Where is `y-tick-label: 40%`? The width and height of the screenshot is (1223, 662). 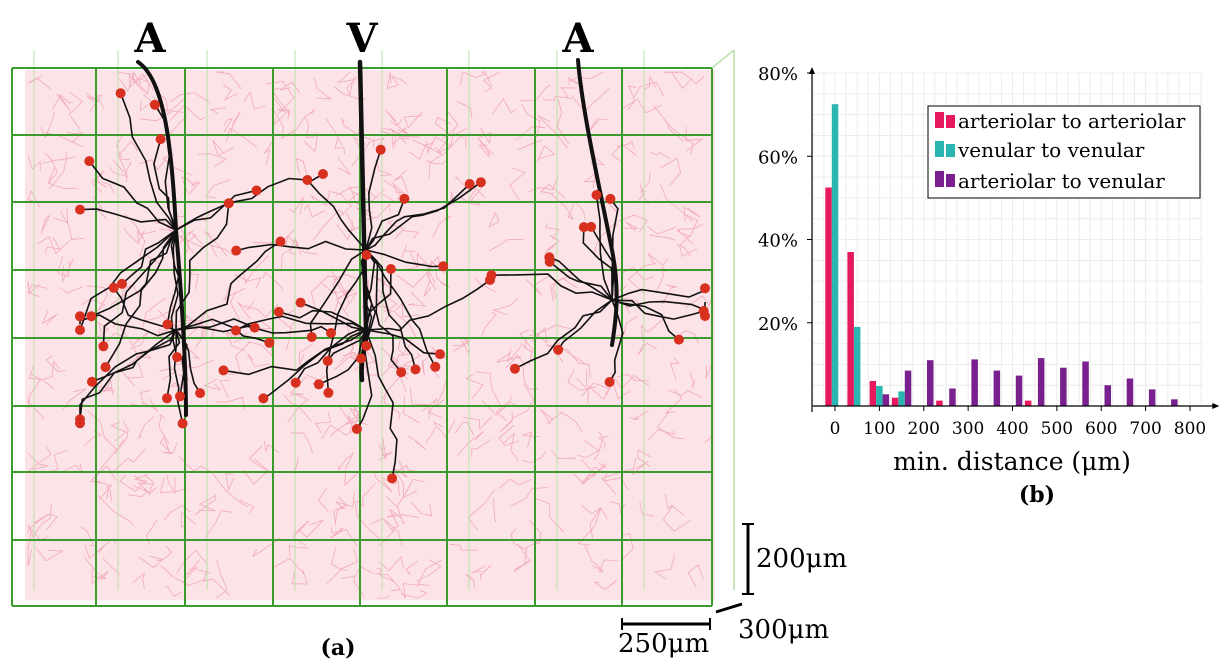
y-tick-label: 40% is located at coordinates (778, 241).